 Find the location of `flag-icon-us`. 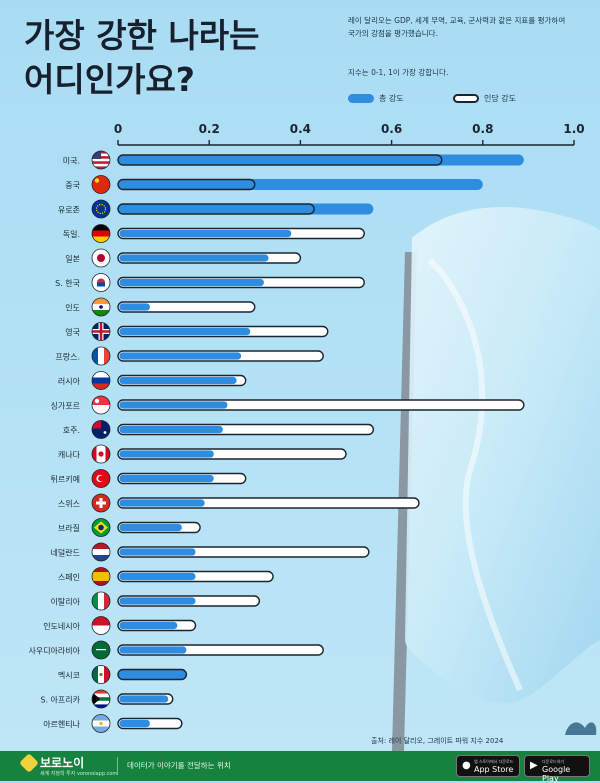

flag-icon-us is located at coordinates (101, 160).